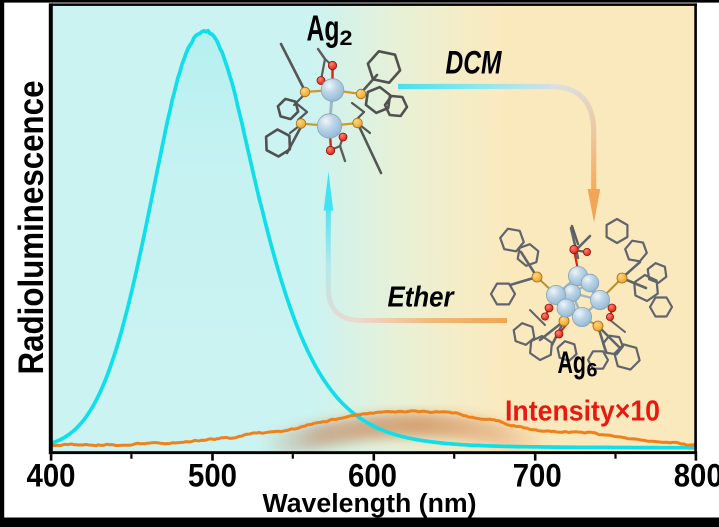 The image size is (719, 527). What do you see at coordinates (537, 476) in the screenshot?
I see `svg-text: 700` at bounding box center [537, 476].